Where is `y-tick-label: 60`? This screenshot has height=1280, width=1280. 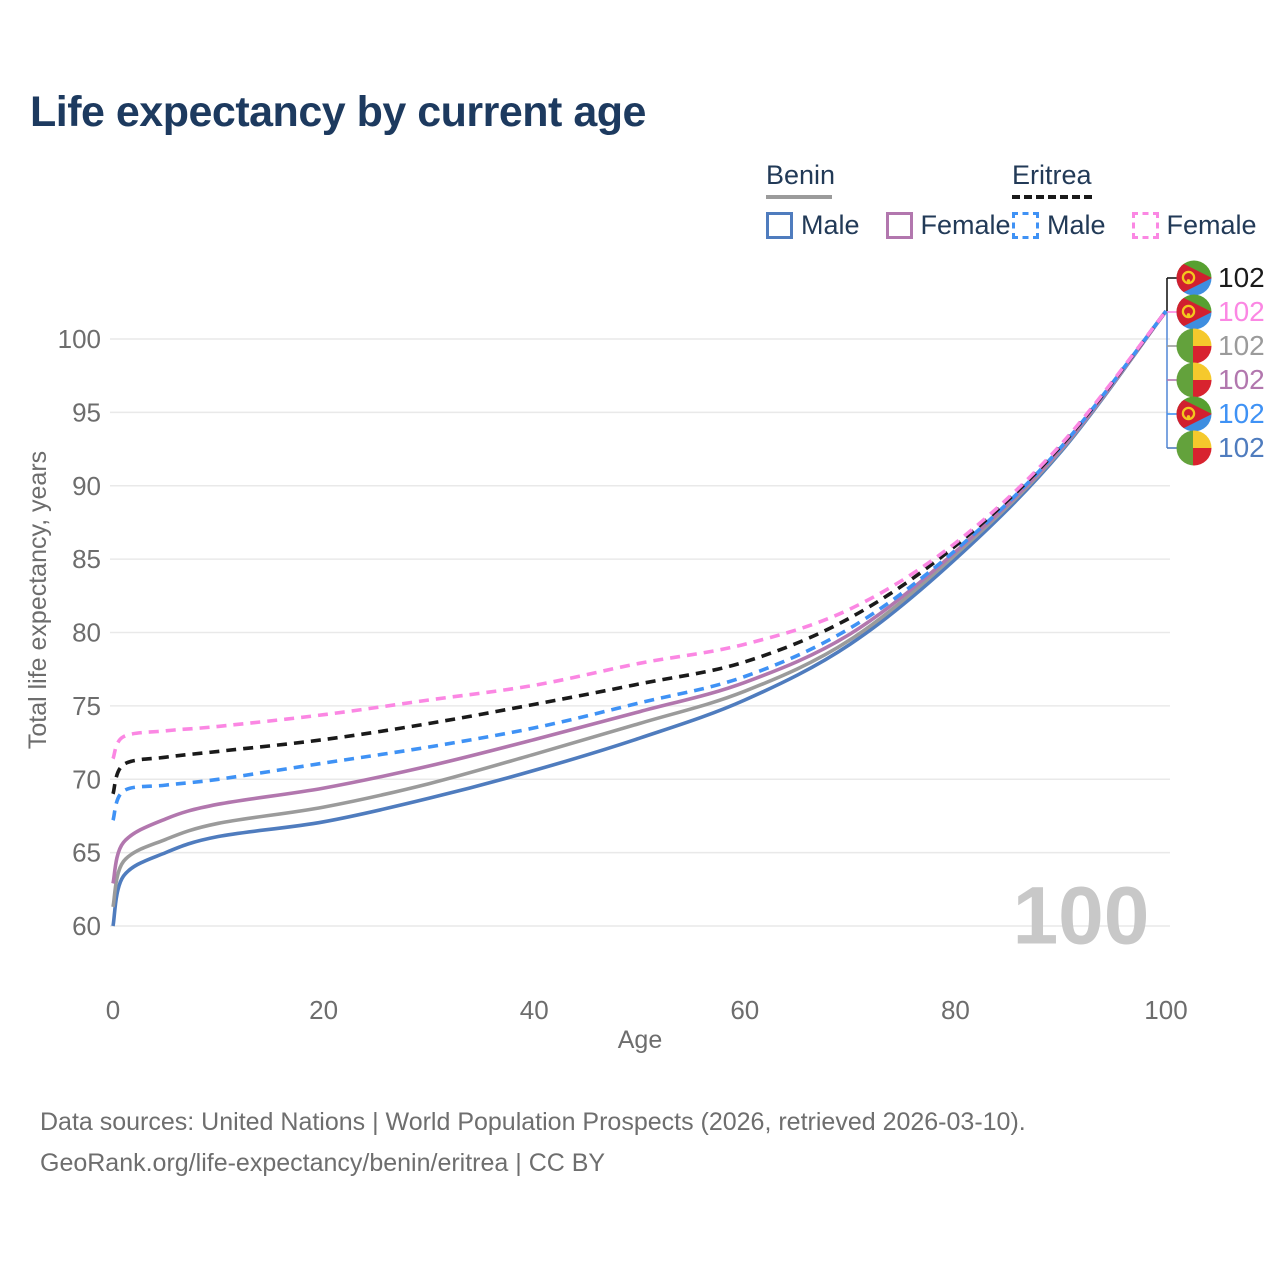
y-tick-label: 60 is located at coordinates (86, 926).